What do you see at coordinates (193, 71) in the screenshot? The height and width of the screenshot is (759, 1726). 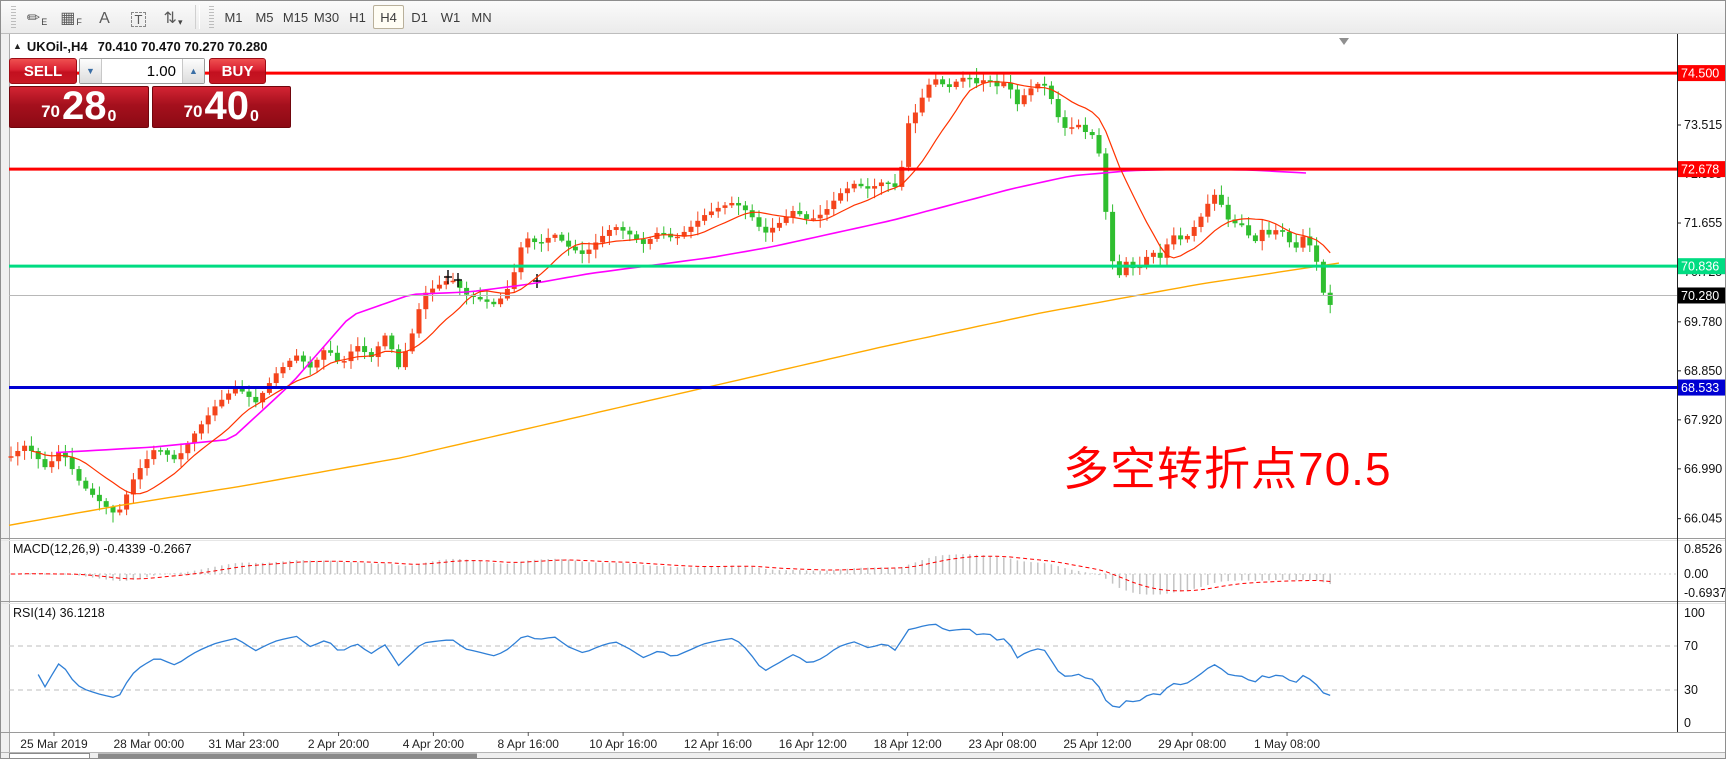 I see `volume-increase-button: ▲` at bounding box center [193, 71].